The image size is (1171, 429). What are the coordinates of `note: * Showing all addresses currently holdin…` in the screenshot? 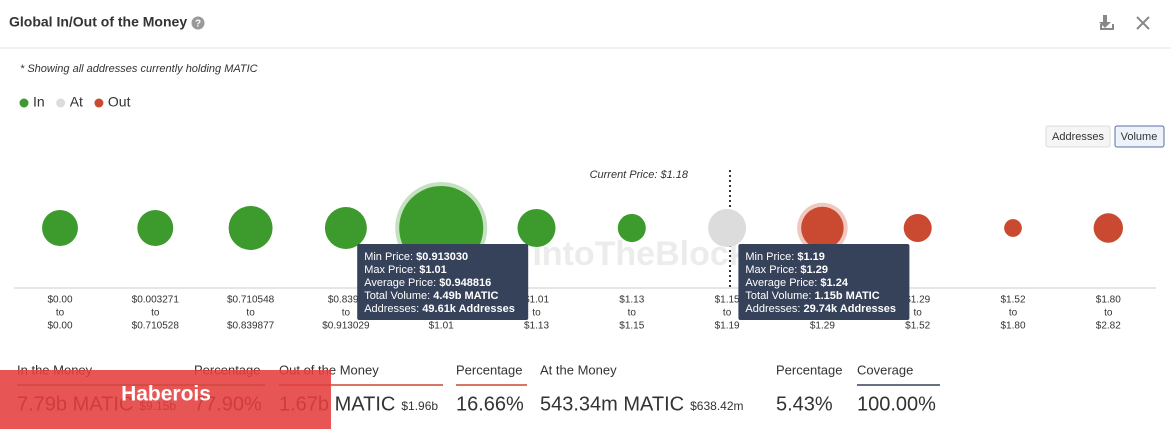 It's located at (139, 69).